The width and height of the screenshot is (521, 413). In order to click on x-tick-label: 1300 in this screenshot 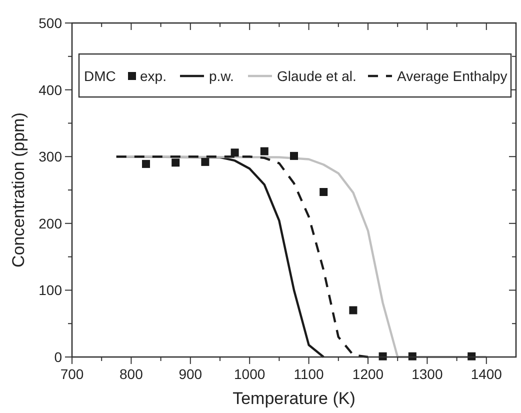, I will do `click(427, 374)`.